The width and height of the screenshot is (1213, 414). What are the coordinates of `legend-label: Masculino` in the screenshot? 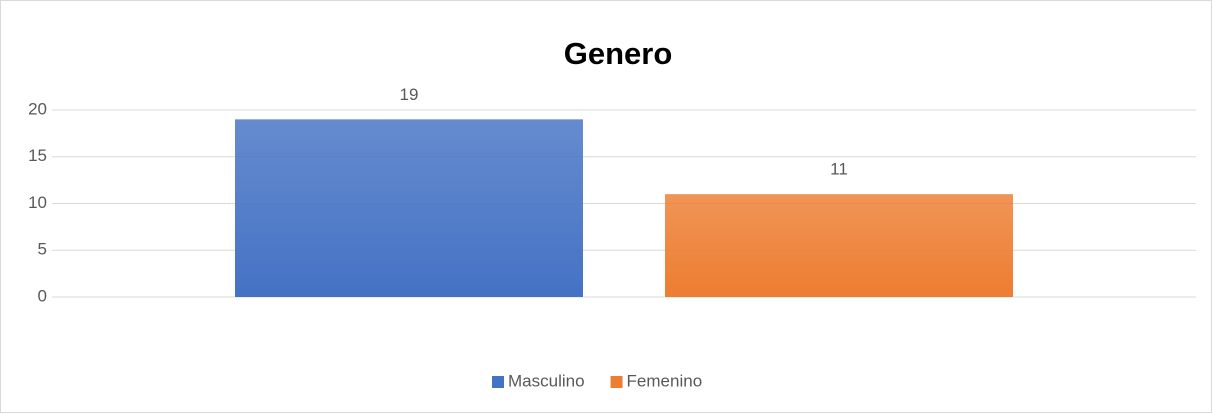 It's located at (546, 380).